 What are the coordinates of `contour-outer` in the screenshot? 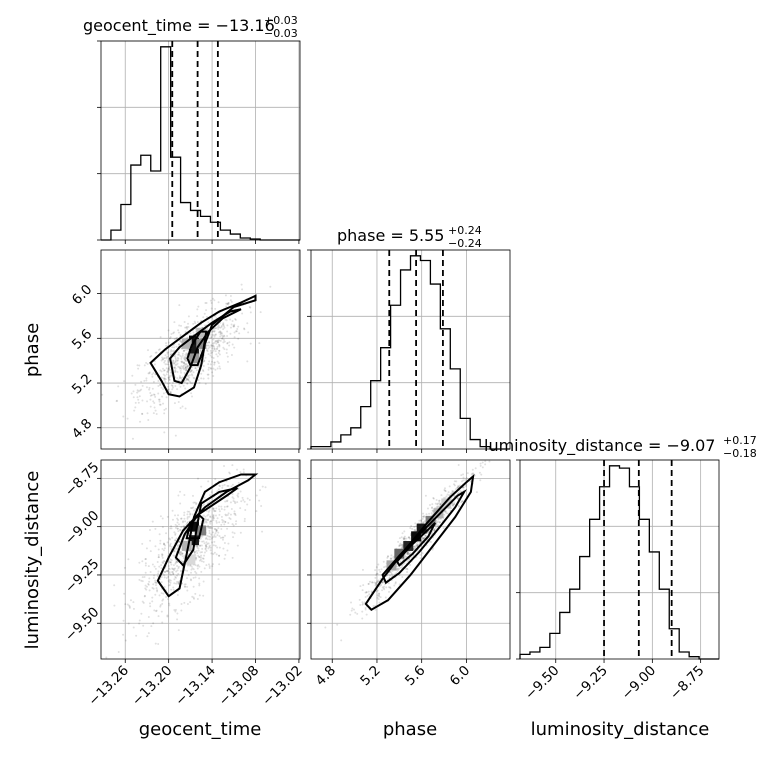 It's located at (203, 346).